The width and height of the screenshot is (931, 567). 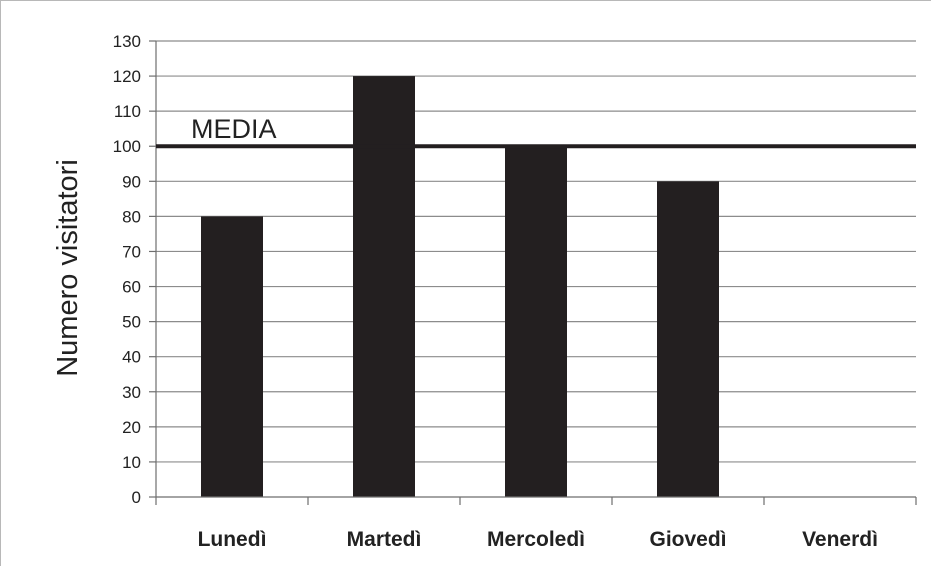 What do you see at coordinates (131, 181) in the screenshot?
I see `y-tick-label: 90` at bounding box center [131, 181].